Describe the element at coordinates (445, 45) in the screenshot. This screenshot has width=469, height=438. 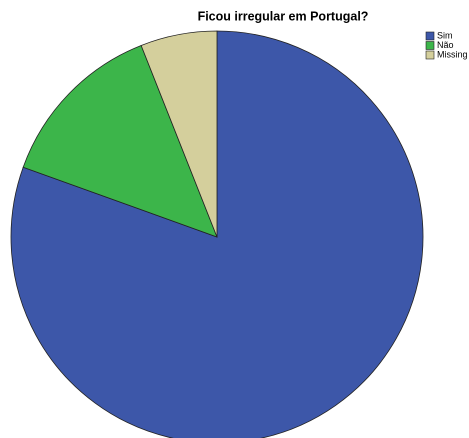
I see `legend-label: Não` at that location.